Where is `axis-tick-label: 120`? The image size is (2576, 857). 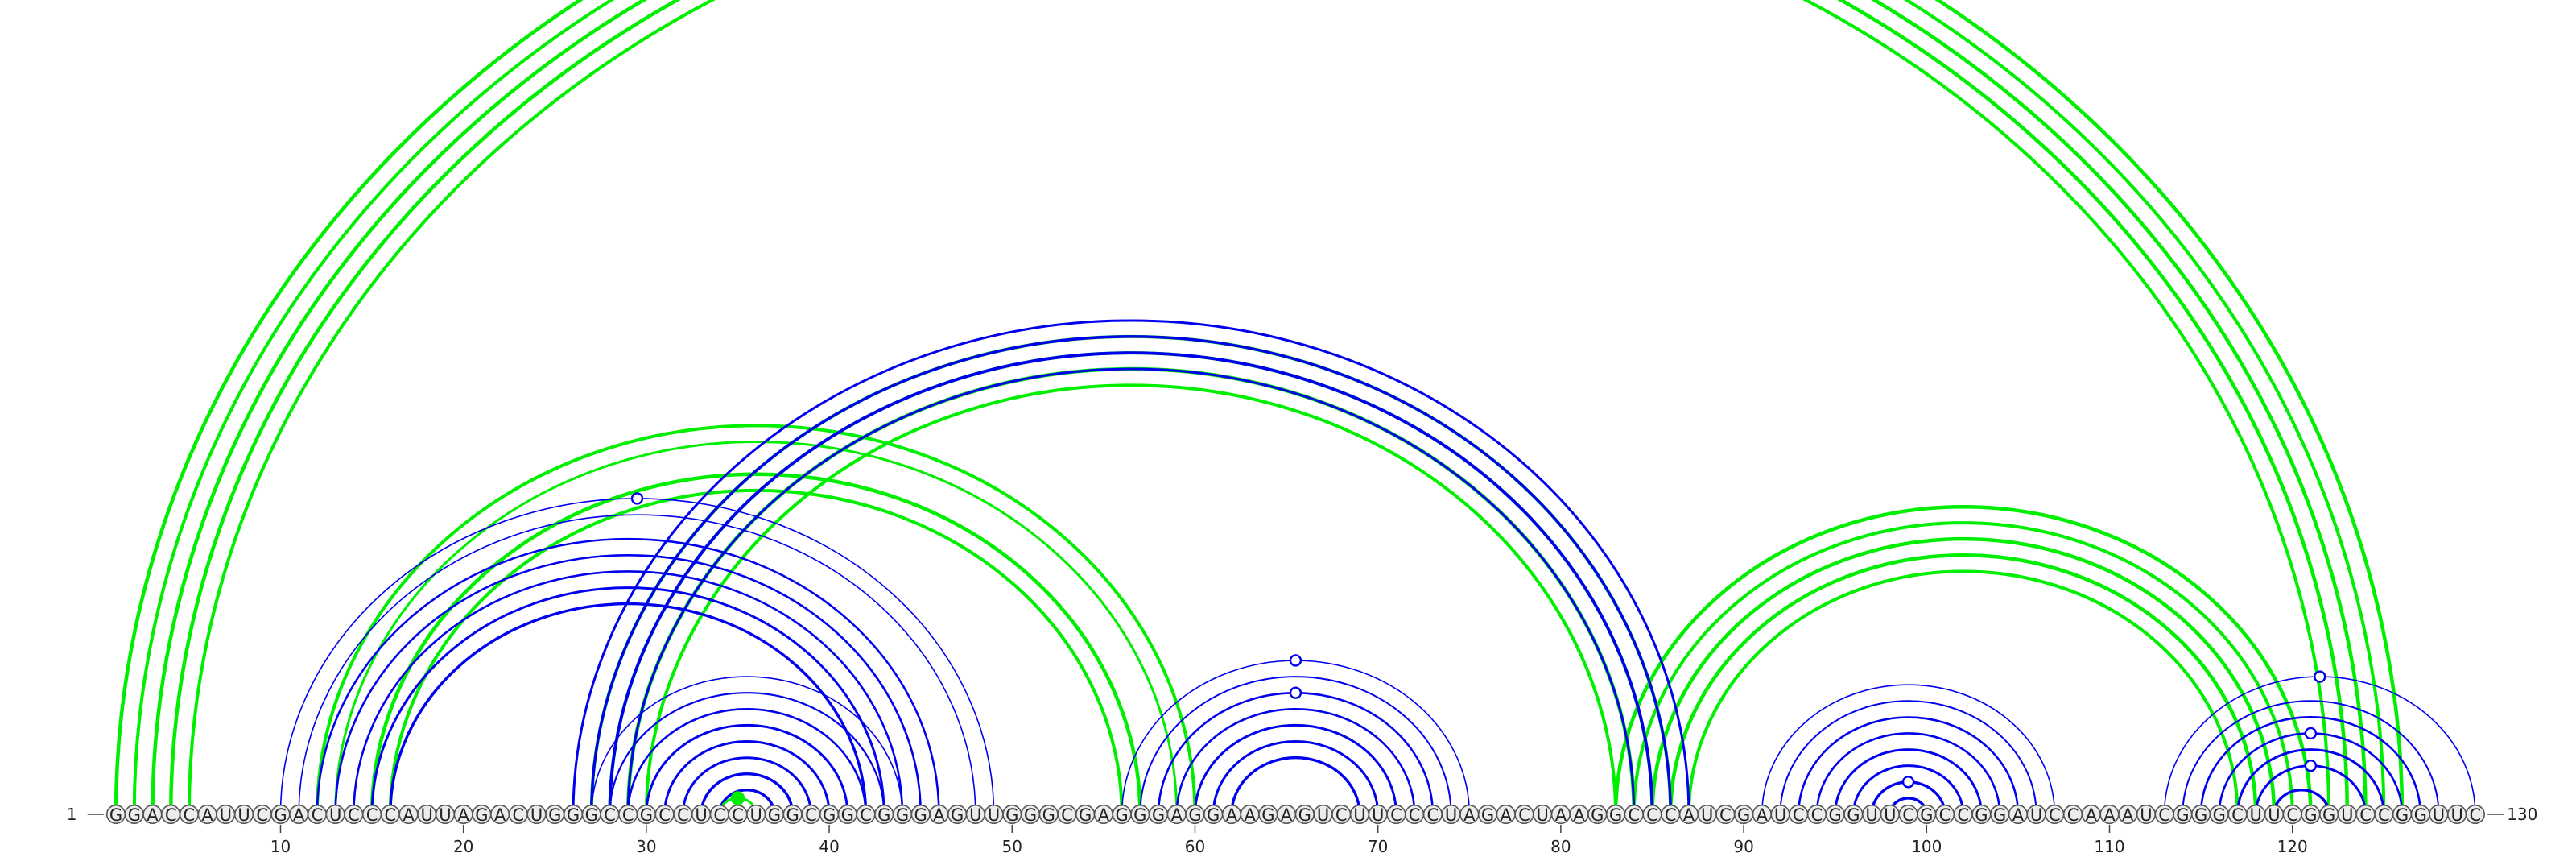 axis-tick-label: 120 is located at coordinates (2292, 846).